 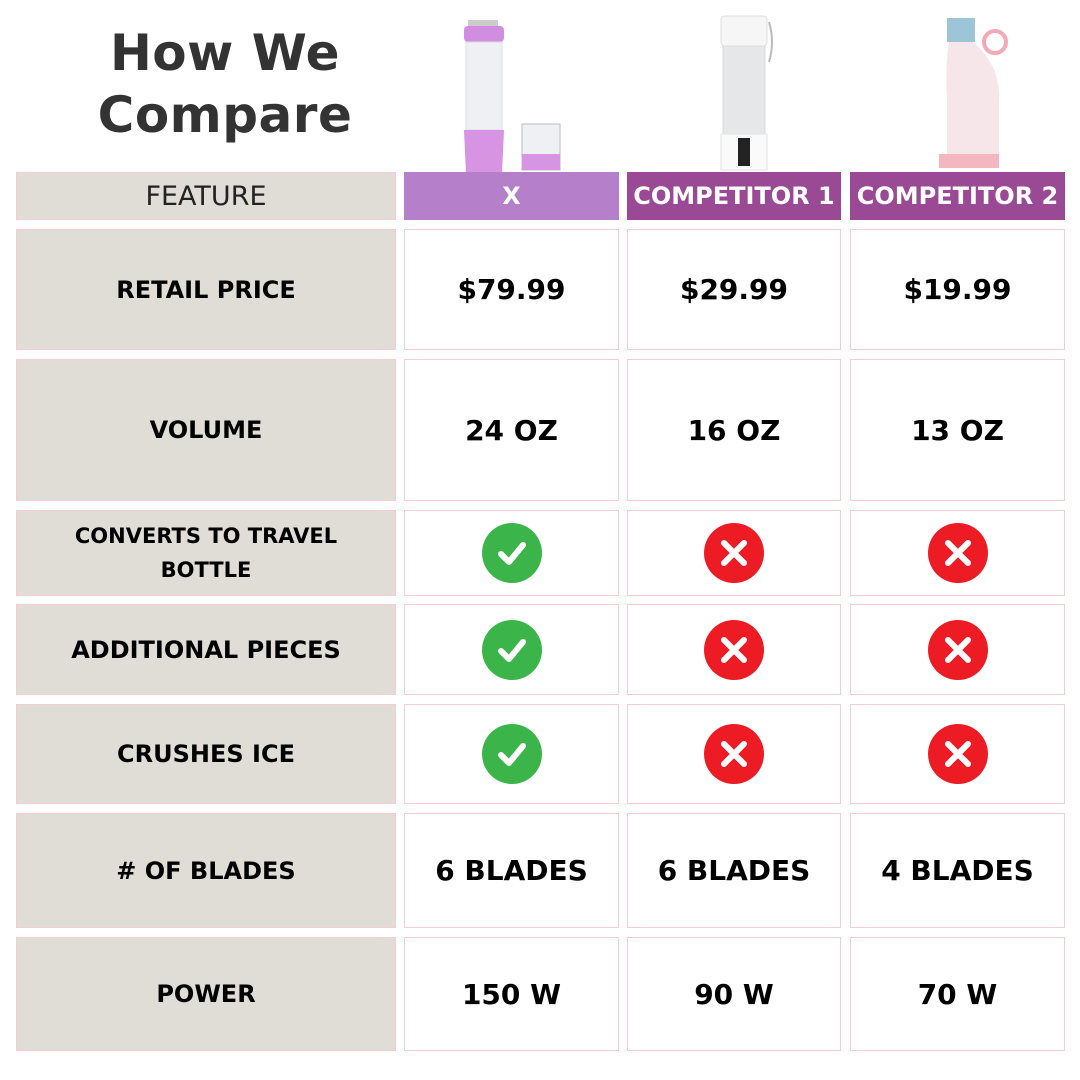 I want to click on header-product-x: X, so click(x=511, y=196).